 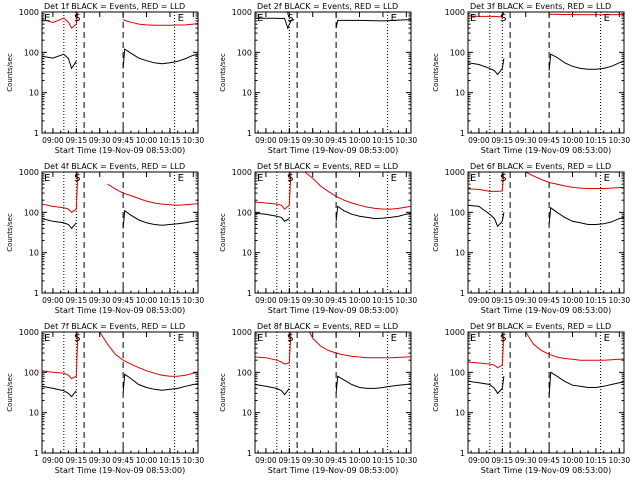 I want to click on panel-title: Det 2f BLACK = Events, RED = LLD, so click(x=327, y=6).